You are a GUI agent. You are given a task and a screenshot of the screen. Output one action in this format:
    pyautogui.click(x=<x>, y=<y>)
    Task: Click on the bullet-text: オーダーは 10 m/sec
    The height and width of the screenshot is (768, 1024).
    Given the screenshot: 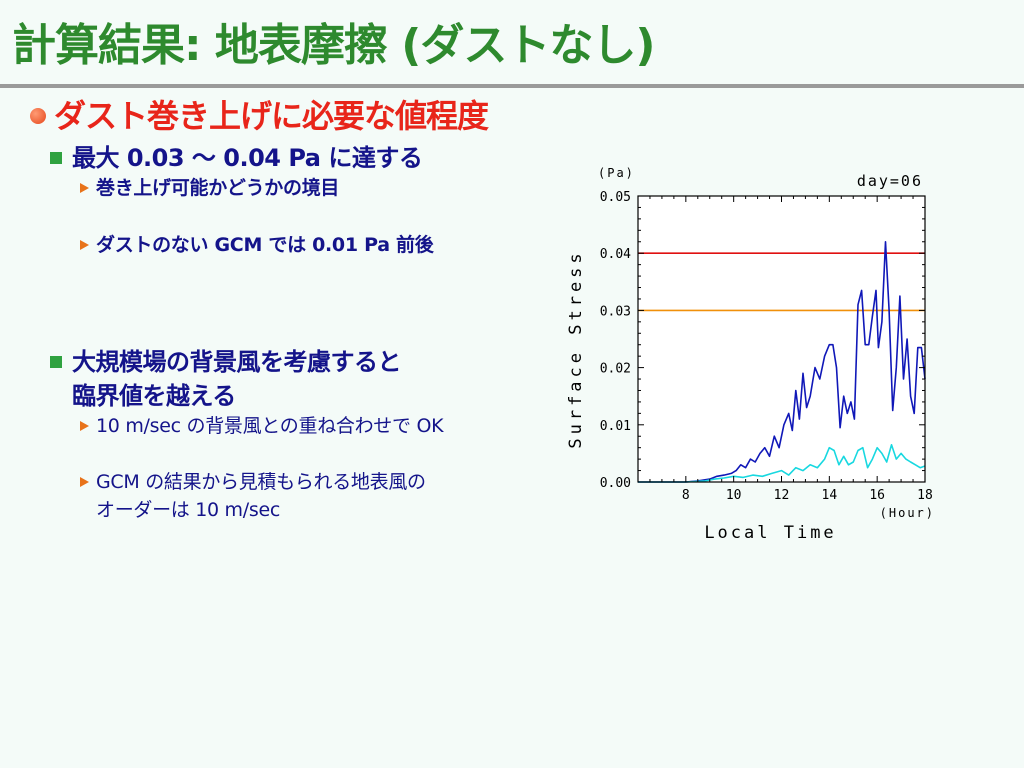 What is the action you would take?
    pyautogui.click(x=188, y=510)
    